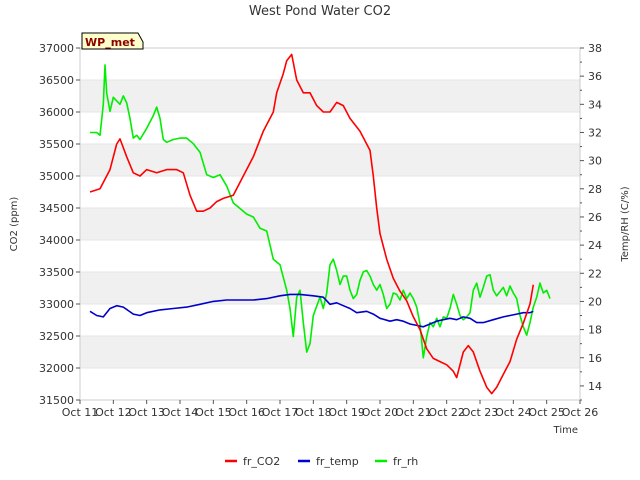 The image size is (640, 480). What do you see at coordinates (56, 144) in the screenshot?
I see `y-left-tick-label: 35500` at bounding box center [56, 144].